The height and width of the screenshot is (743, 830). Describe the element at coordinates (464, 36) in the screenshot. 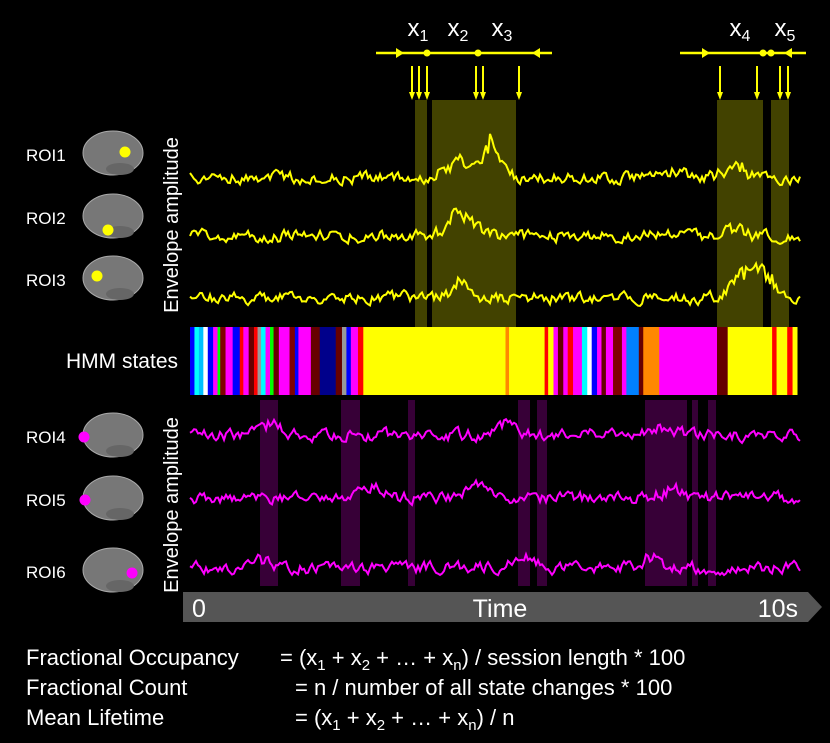

I see `interval-sub: 2` at that location.